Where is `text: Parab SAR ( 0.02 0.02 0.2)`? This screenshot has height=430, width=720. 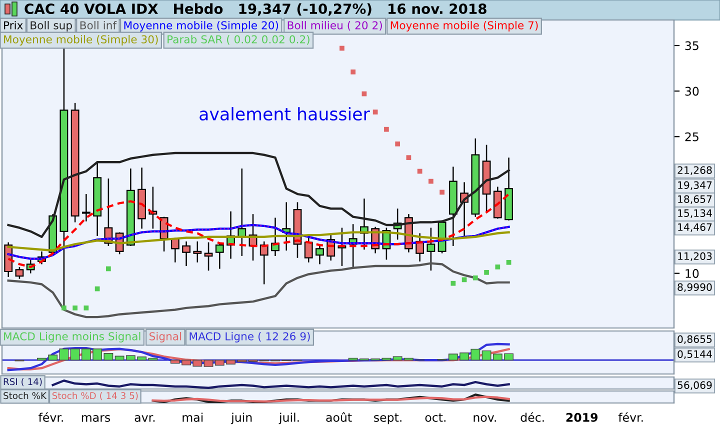
text: Parab SAR ( 0.02 0.02 0.2) is located at coordinates (239, 40).